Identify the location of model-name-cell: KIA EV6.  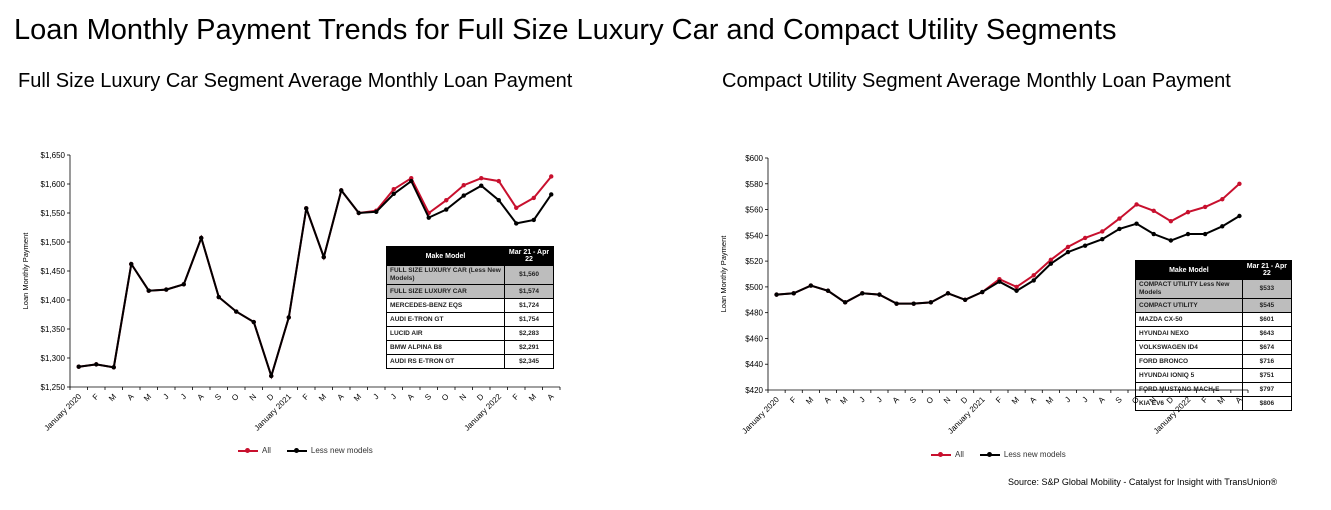
(1189, 403).